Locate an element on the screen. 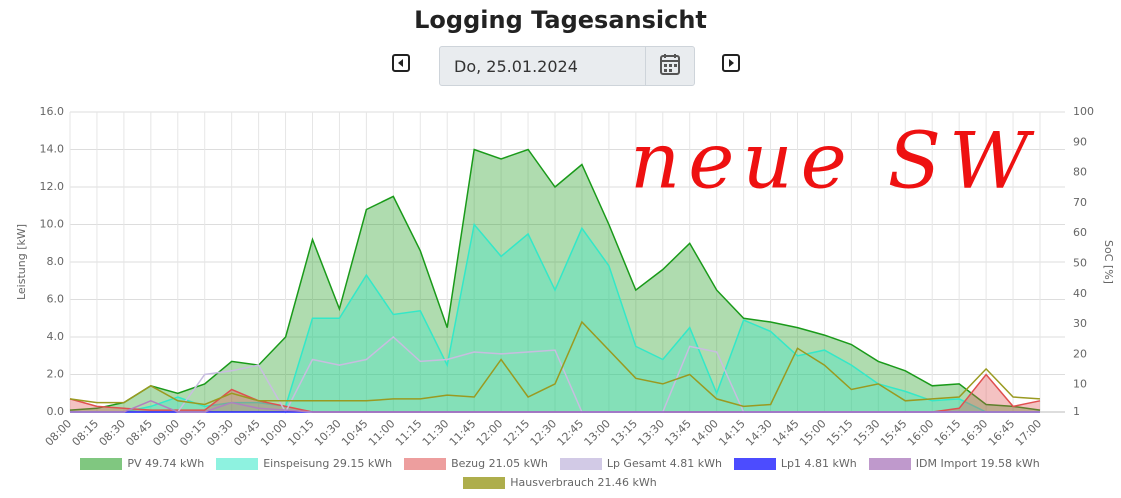 The height and width of the screenshot is (498, 1121). x-tick-label: 12:15 is located at coordinates (517, 433).